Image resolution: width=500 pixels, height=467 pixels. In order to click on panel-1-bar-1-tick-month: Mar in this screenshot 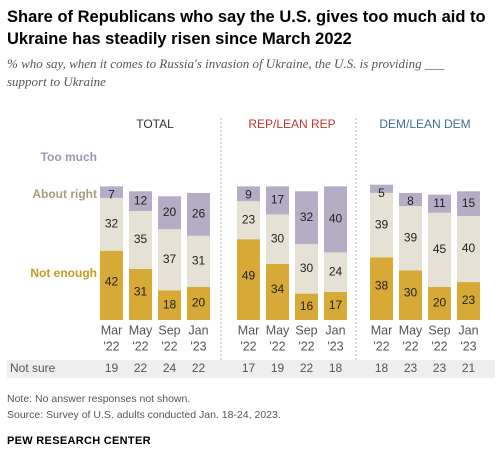, I will do `click(112, 330)`.